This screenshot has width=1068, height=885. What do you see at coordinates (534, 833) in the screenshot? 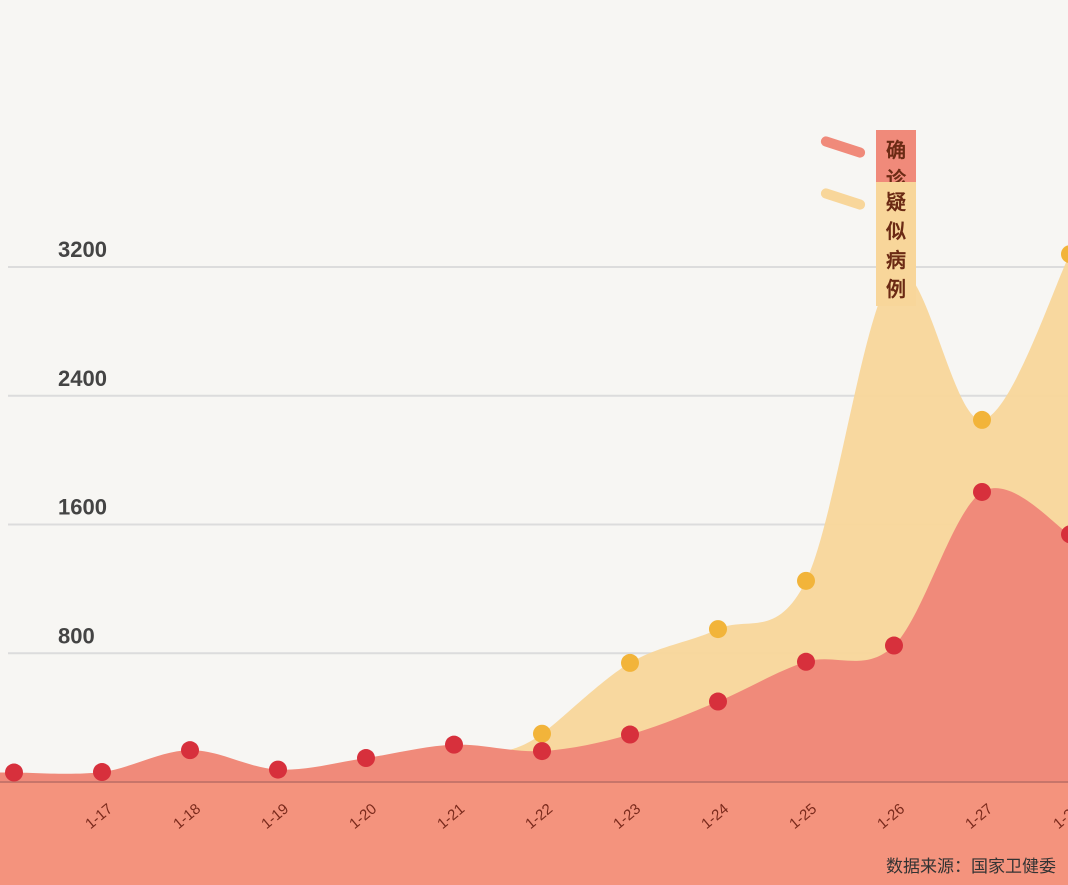
I see `axis-band` at bounding box center [534, 833].